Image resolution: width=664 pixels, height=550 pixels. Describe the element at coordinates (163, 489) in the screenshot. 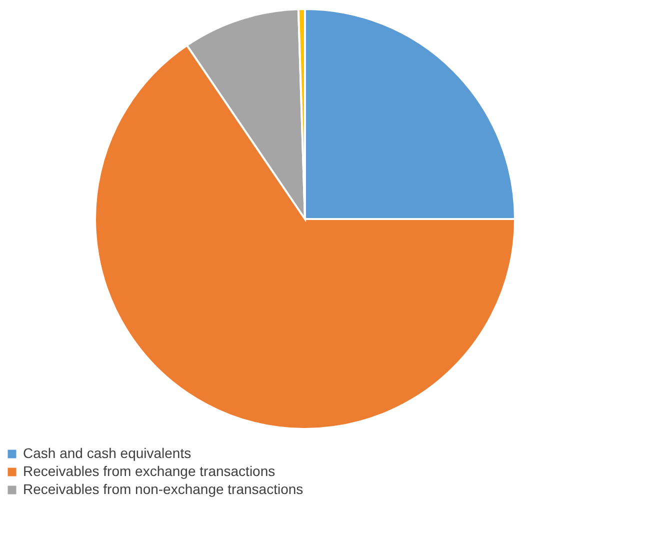

I see `legend-label: Receivables from non-exchange transactions` at that location.